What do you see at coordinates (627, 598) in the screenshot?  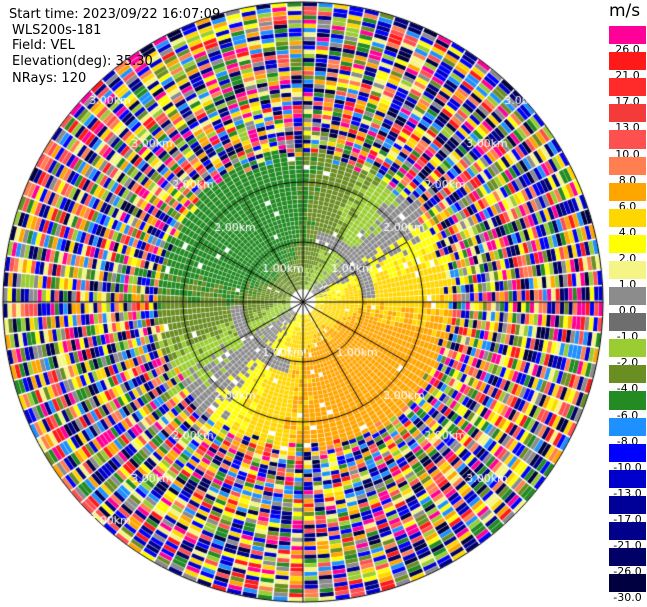 I see `colorbar-tick-label: -30.0` at bounding box center [627, 598].